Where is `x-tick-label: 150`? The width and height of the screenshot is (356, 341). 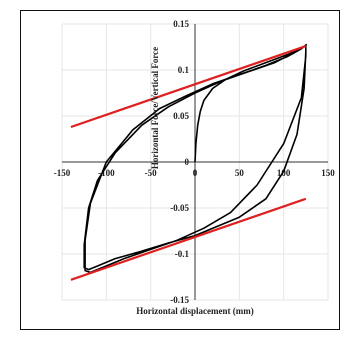
x-tick-label: 150 is located at coordinates (328, 173).